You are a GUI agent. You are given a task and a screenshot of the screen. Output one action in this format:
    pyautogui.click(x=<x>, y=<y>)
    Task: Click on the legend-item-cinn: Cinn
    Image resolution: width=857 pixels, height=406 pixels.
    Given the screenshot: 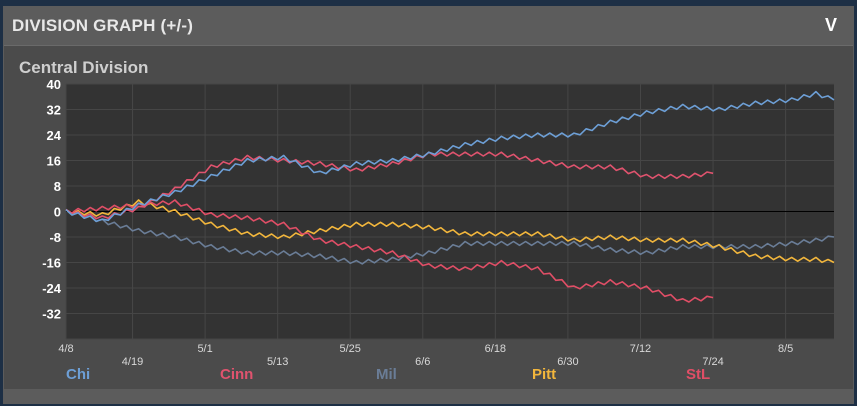 What is the action you would take?
    pyautogui.click(x=237, y=374)
    